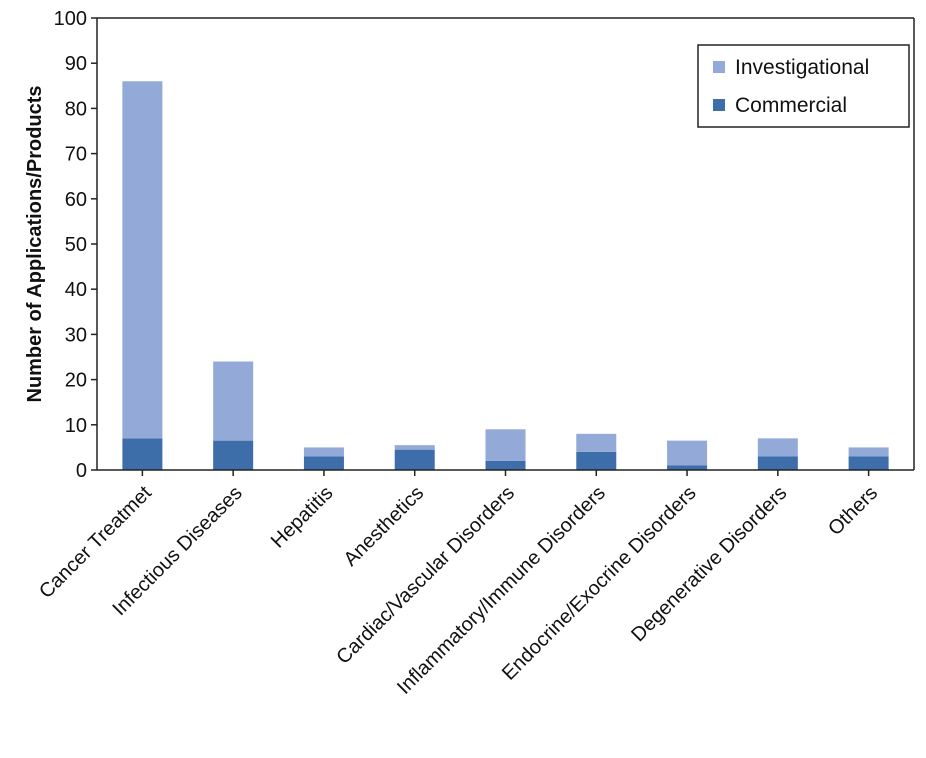 Image resolution: width=926 pixels, height=758 pixels. I want to click on legend-label-investigational: Investigational, so click(802, 67).